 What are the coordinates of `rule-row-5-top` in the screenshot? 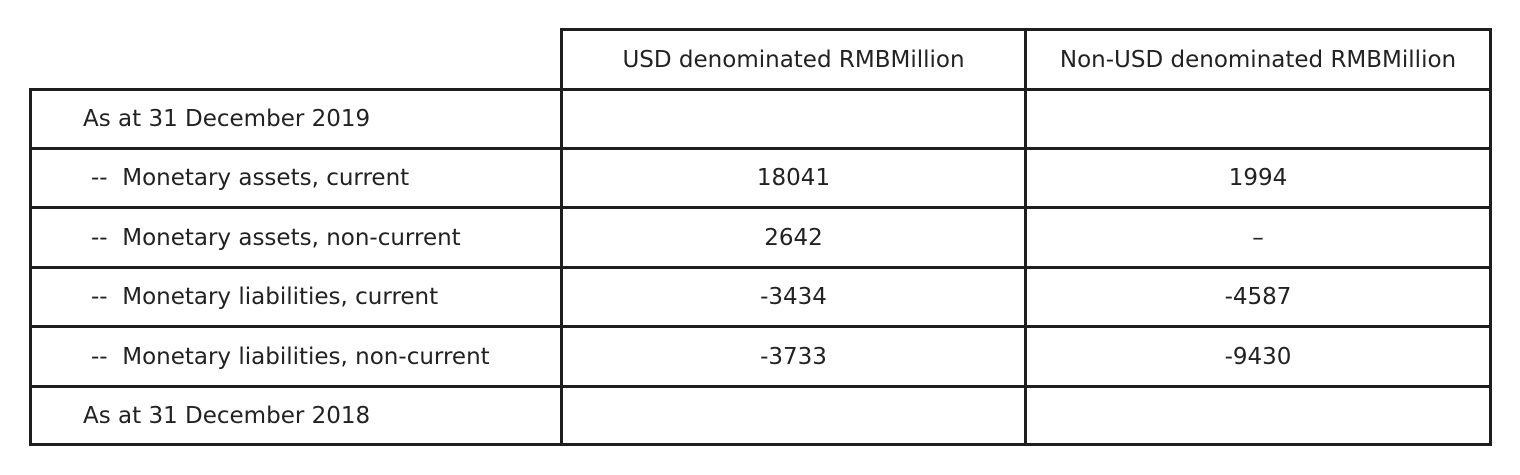 It's located at (760, 386).